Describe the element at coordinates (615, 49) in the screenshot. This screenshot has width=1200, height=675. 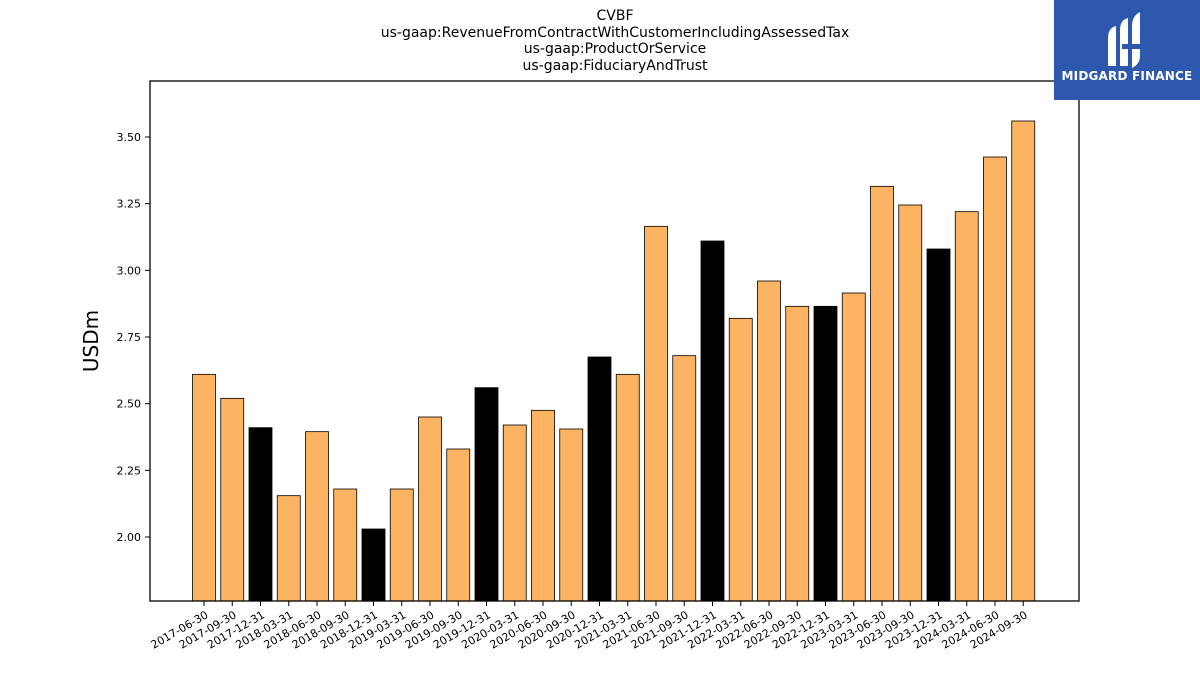
I see `title-line-axis: us-gaap:ProductOrService` at that location.